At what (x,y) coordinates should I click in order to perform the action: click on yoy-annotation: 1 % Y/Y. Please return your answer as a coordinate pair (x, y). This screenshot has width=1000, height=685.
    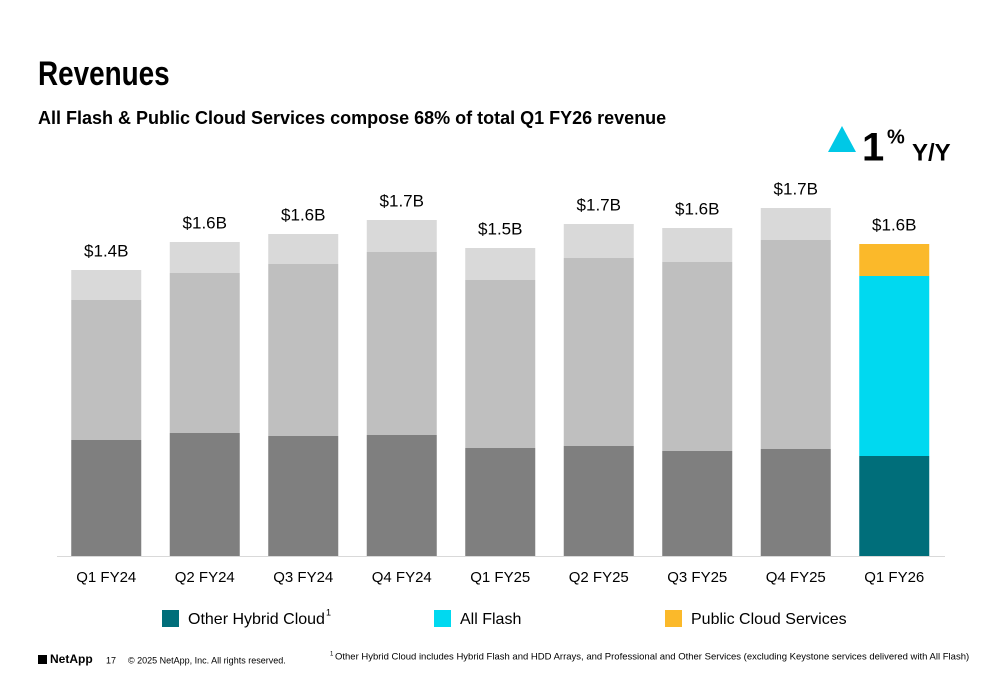
    Looking at the image, I should click on (889, 148).